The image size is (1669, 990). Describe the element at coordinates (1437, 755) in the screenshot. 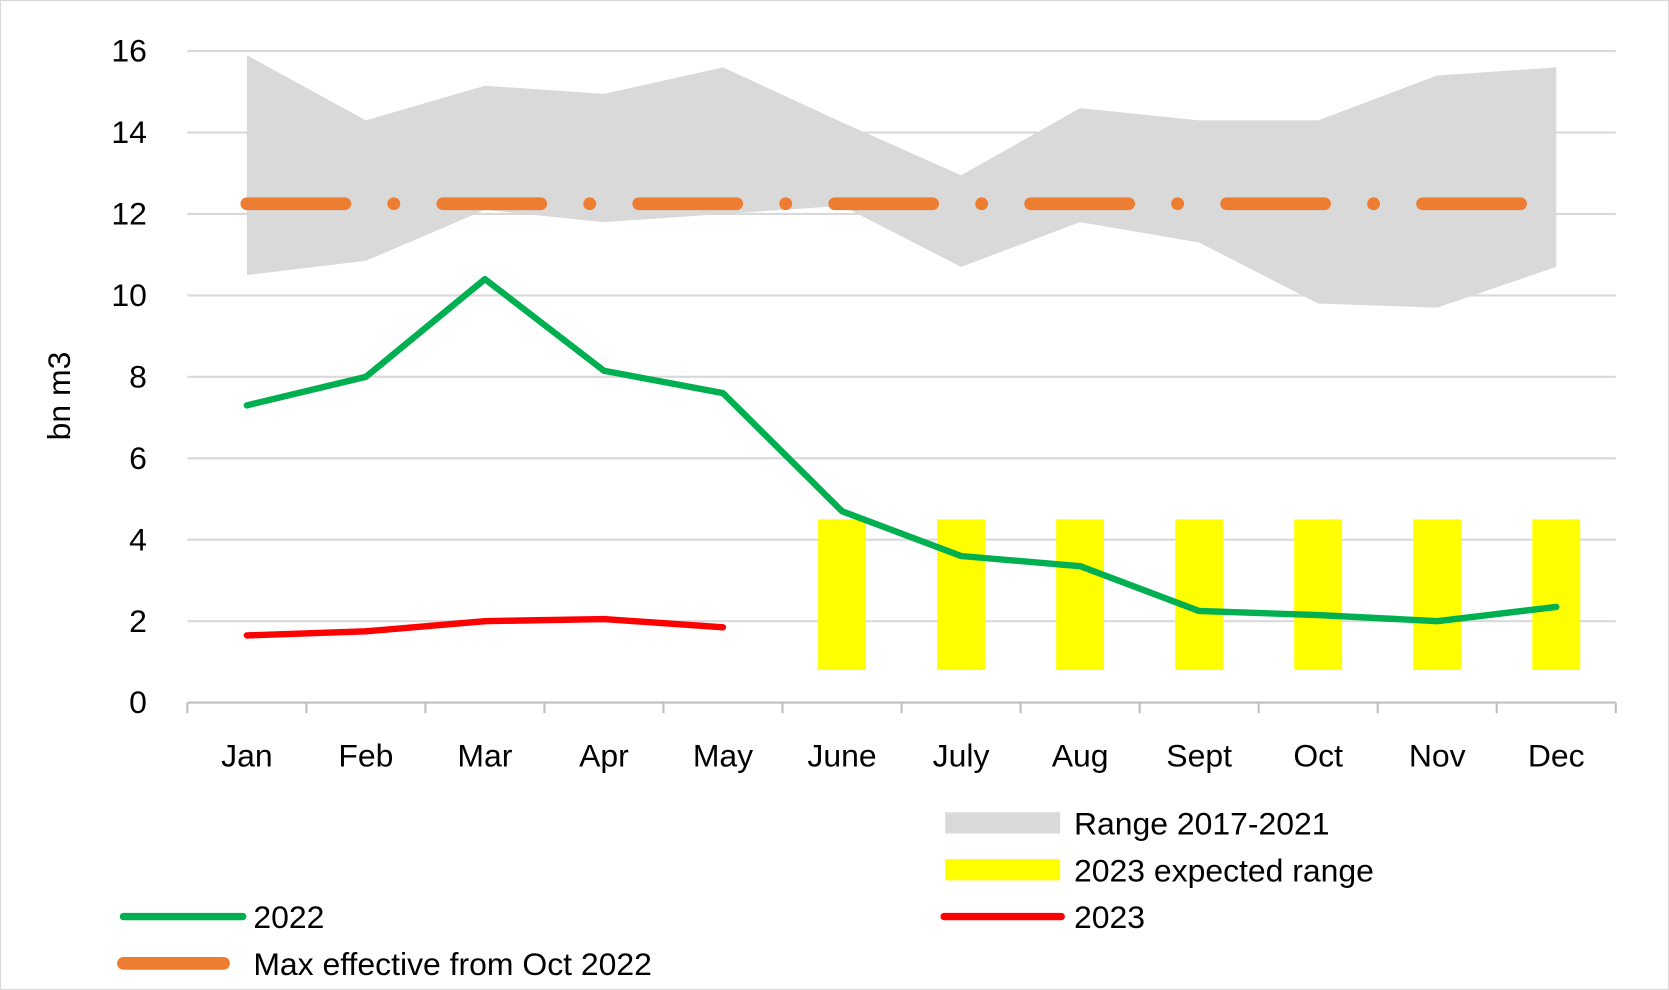

I see `x-tick-label: Nov` at that location.